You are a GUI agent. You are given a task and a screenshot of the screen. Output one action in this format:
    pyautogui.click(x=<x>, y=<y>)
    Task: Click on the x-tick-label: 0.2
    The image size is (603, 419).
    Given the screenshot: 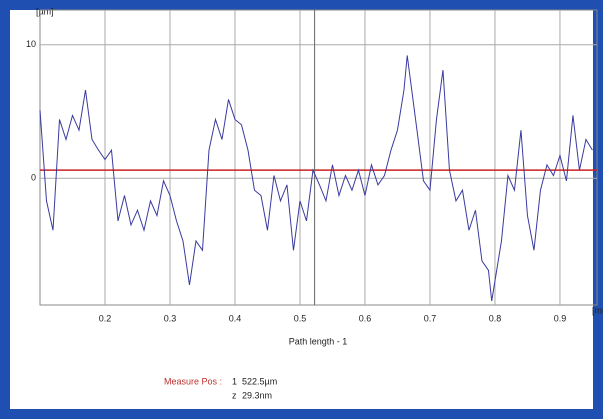 What is the action you would take?
    pyautogui.click(x=105, y=318)
    